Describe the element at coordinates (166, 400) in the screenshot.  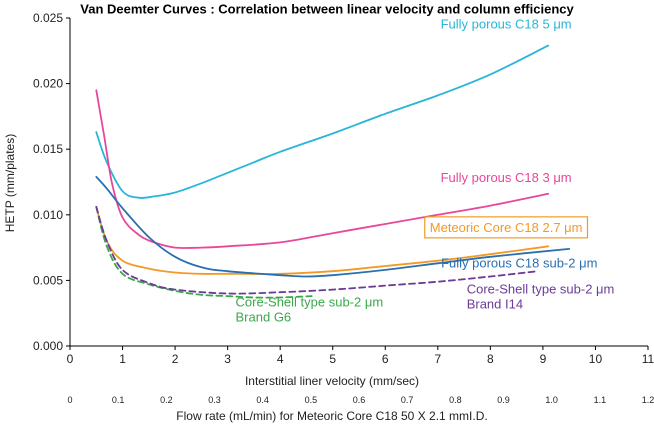
I see `x2-tick-label: 0.2` at that location.